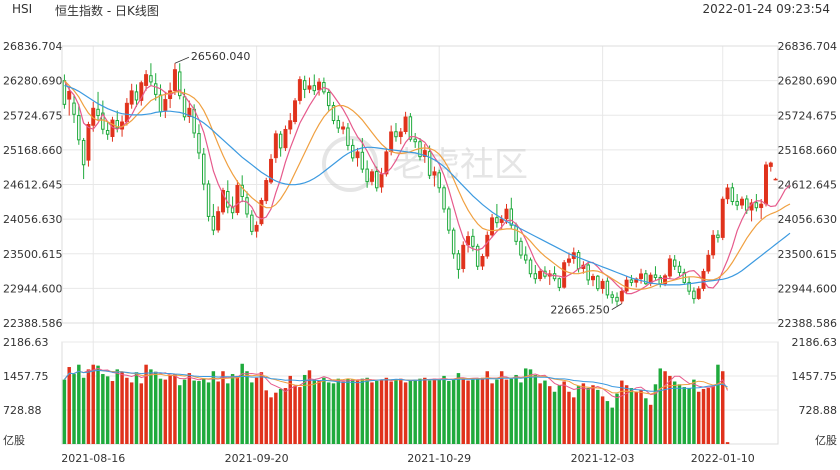 The width and height of the screenshot is (840, 470). What do you see at coordinates (808, 219) in the screenshot?
I see `price-tick-right: 24056.630` at bounding box center [808, 219].